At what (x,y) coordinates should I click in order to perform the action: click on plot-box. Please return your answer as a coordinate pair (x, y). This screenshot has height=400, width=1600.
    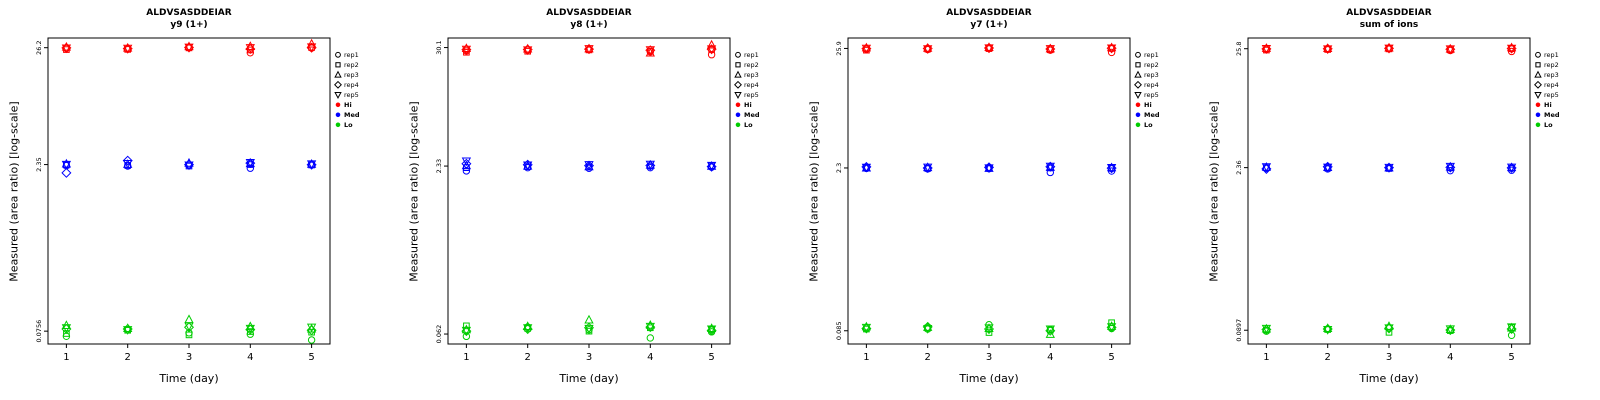
    Looking at the image, I should click on (589, 191).